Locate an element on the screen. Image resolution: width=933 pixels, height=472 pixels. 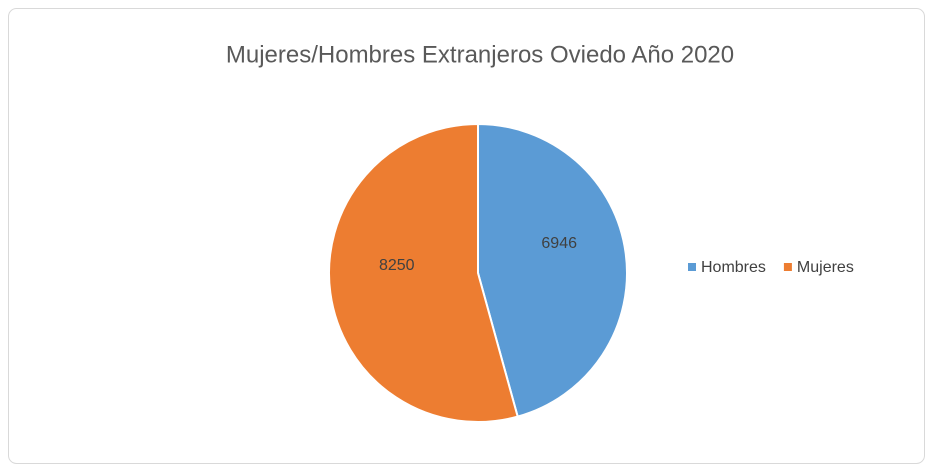
data-label: 6946 is located at coordinates (559, 243).